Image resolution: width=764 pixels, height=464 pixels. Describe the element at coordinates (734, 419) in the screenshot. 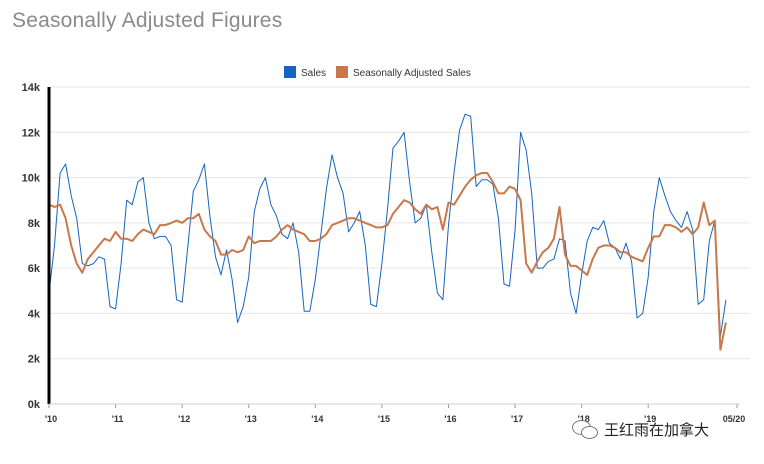

I see `x-tick-label: 05/20` at that location.